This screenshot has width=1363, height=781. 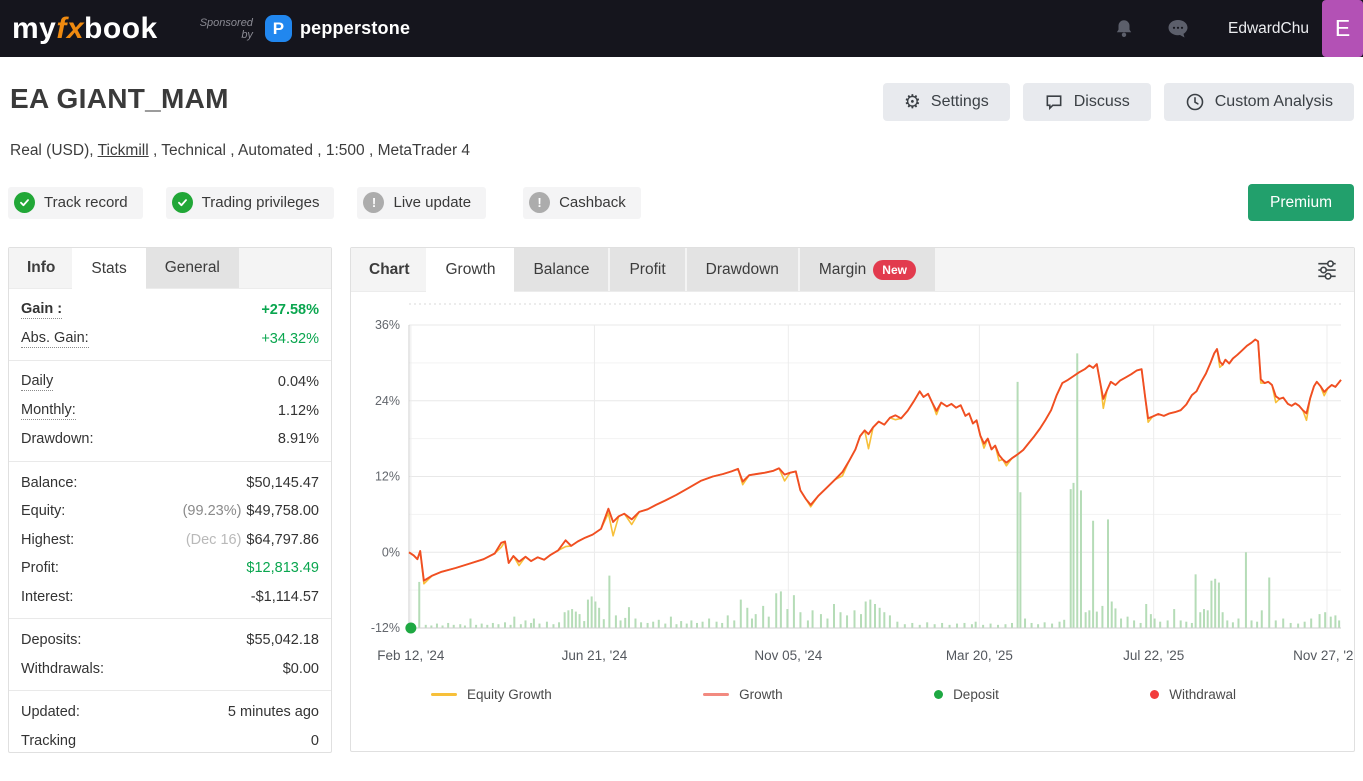 I want to click on stats-row-value-text: 1.12%, so click(x=298, y=410).